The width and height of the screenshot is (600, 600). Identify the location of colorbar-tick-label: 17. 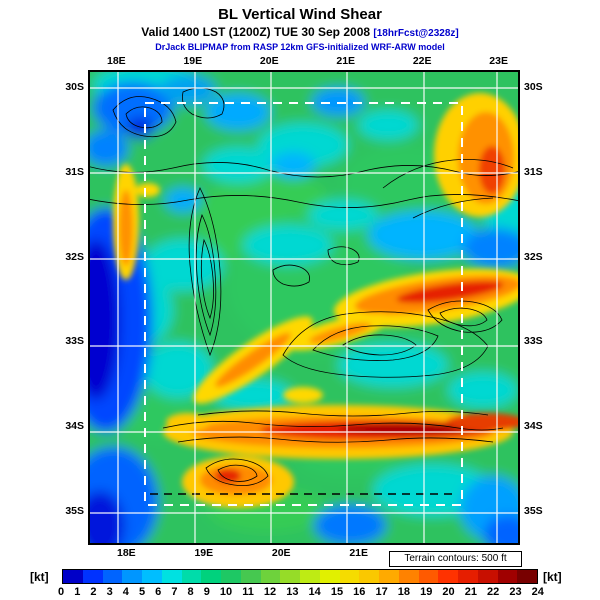
(381, 592).